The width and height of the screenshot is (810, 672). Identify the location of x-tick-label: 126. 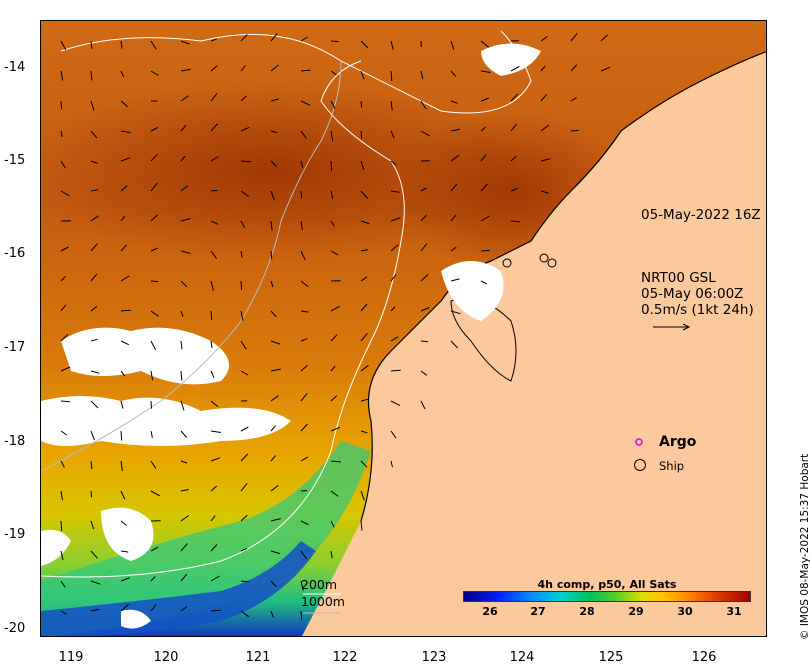
(704, 657).